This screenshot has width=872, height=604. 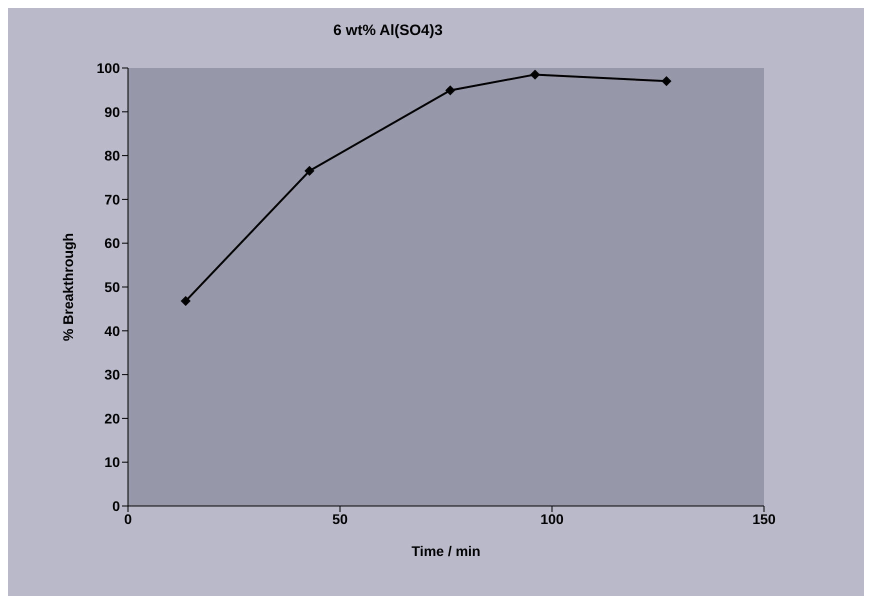 What do you see at coordinates (112, 330) in the screenshot?
I see `y-tick-label: 40` at bounding box center [112, 330].